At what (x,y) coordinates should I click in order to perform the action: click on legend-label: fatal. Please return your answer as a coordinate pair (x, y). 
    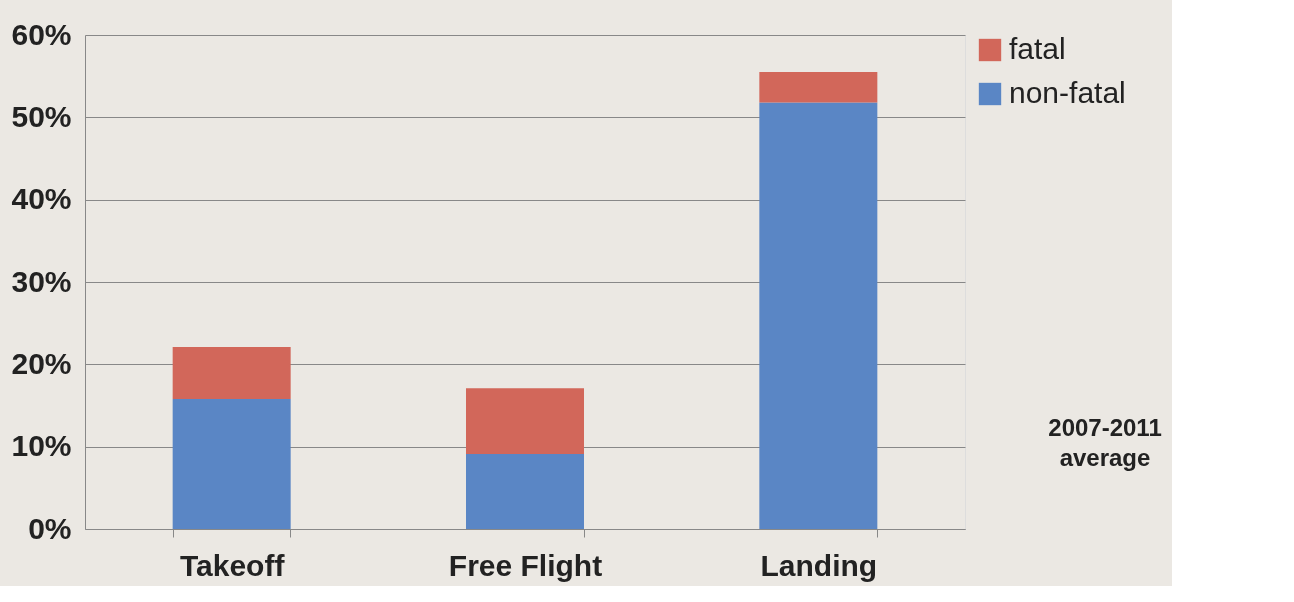
    Looking at the image, I should click on (1037, 48).